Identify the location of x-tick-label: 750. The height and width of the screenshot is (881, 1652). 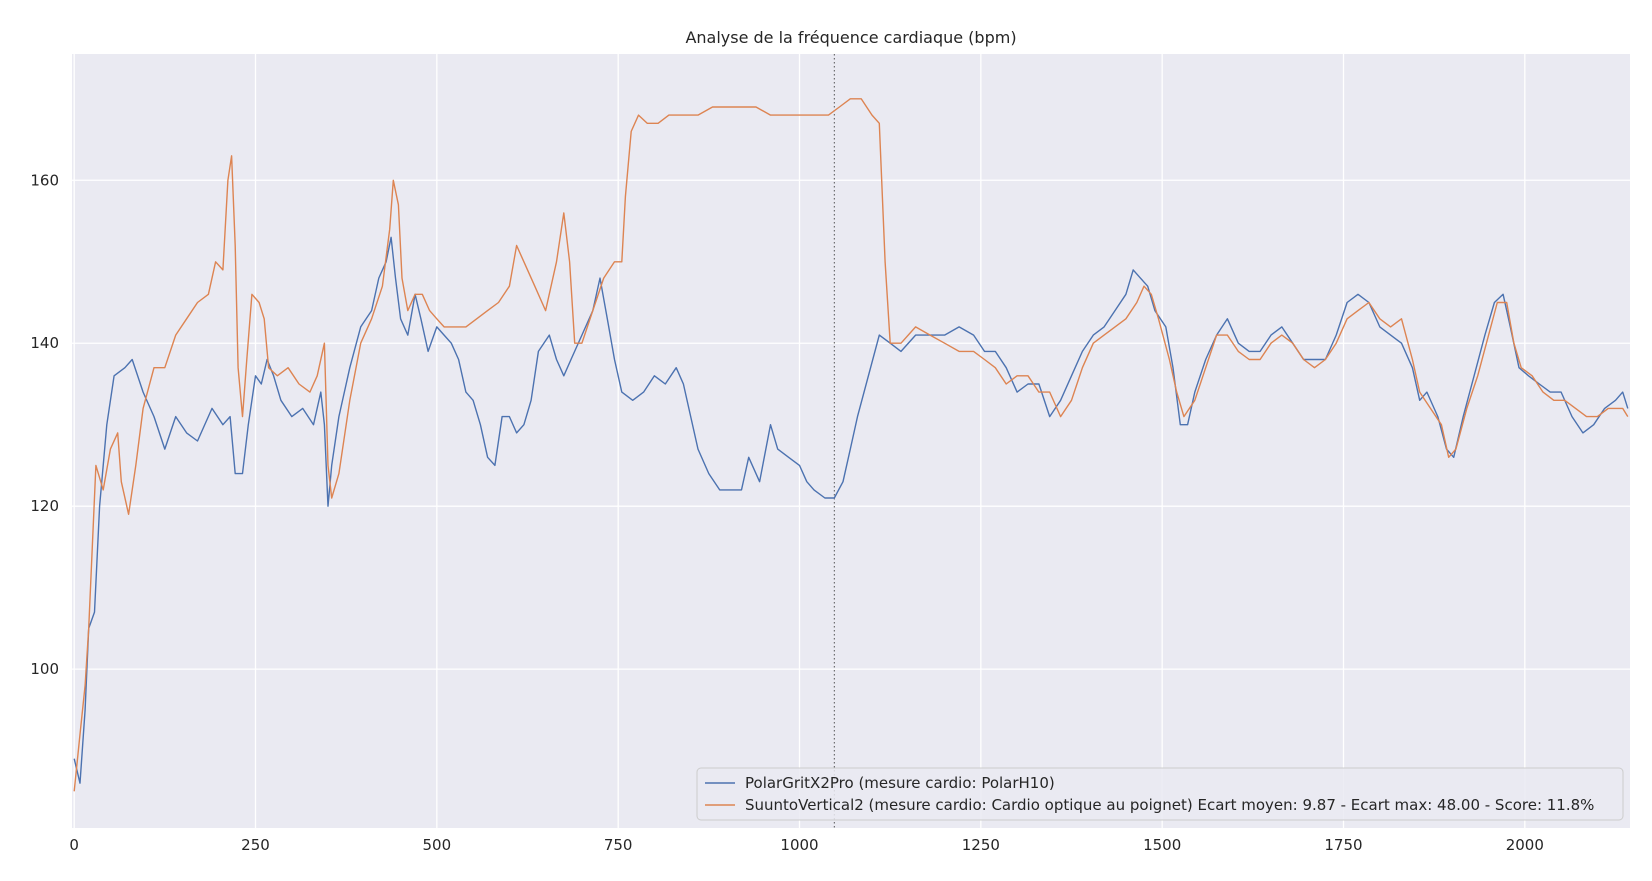
(618, 845).